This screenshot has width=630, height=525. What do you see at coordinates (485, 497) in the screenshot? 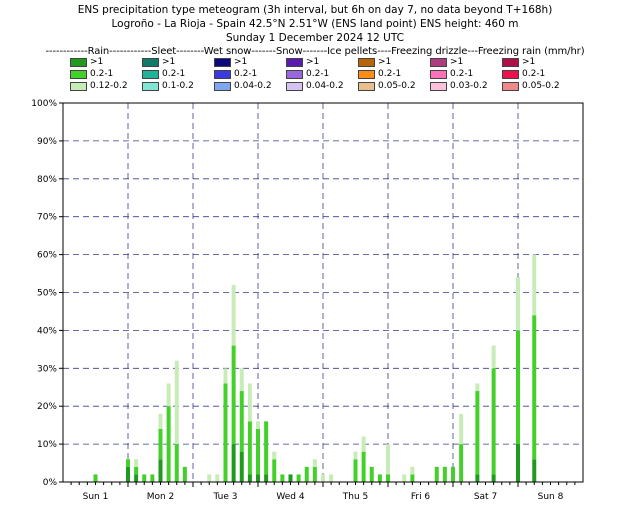
I see `x-day-label: Sat 7` at bounding box center [485, 497].